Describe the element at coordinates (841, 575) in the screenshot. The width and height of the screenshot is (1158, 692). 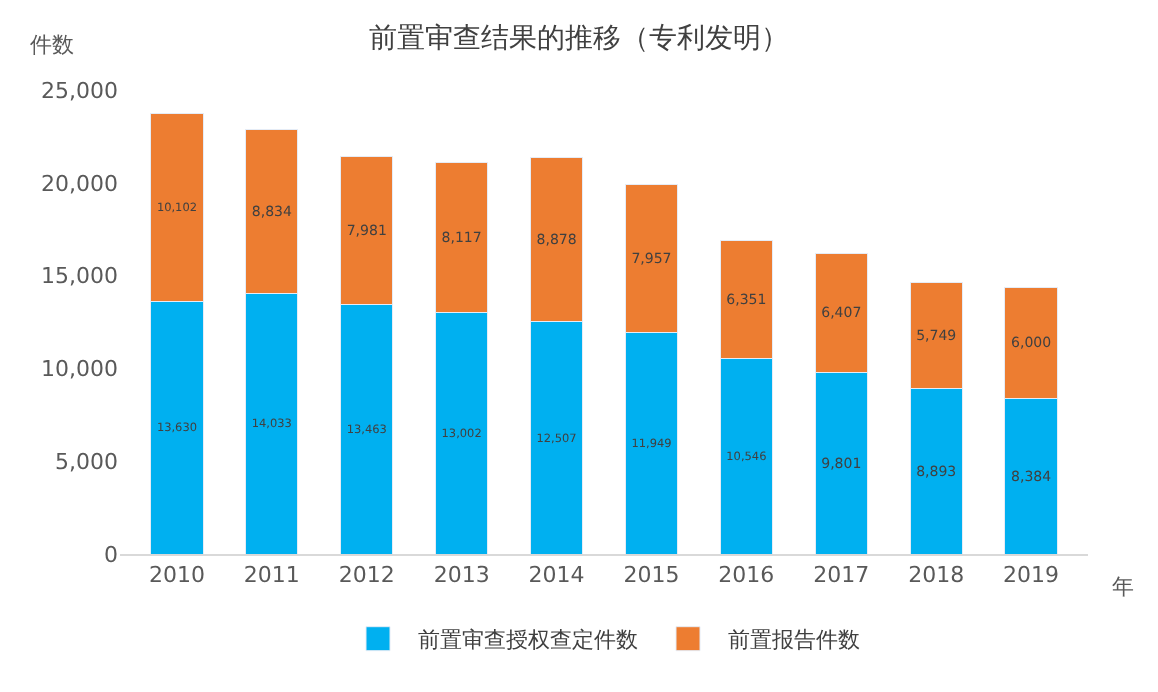
I see `x-tick-label: 2017` at that location.